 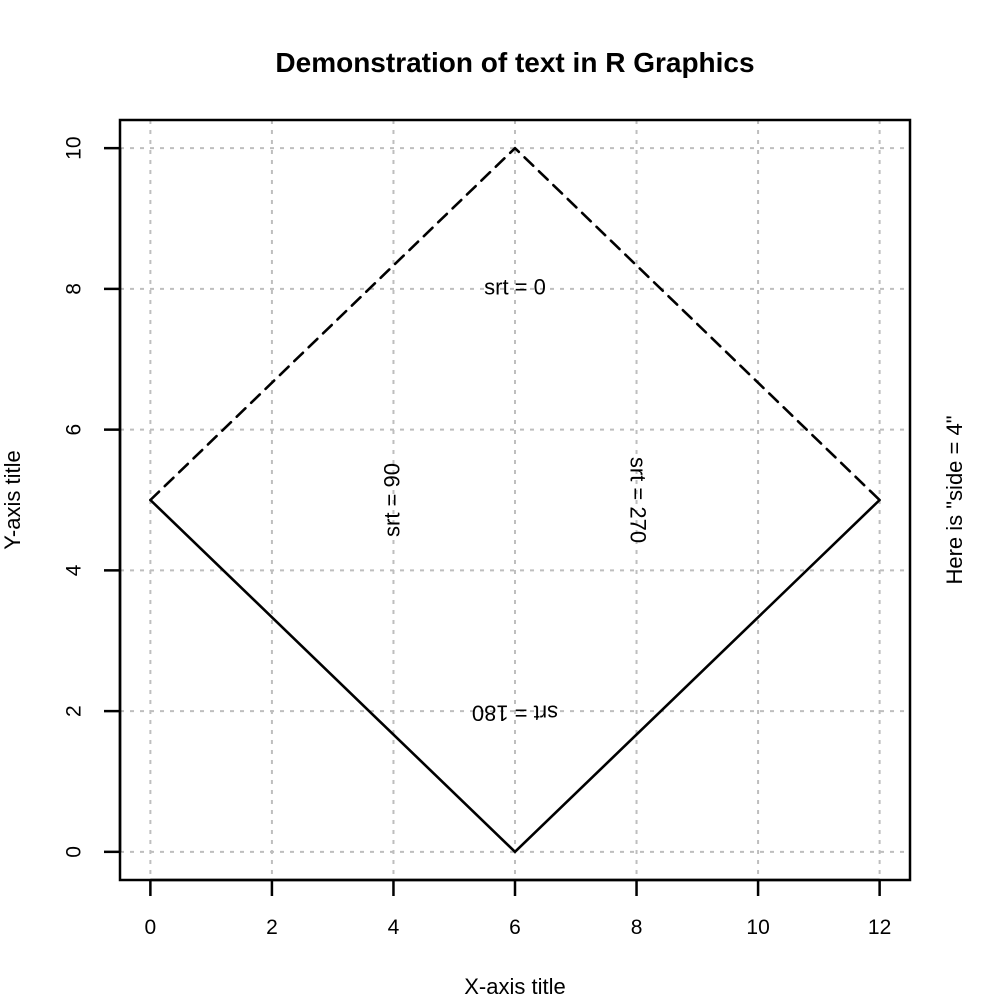 I want to click on side-4-label: Here is "side = 4", so click(x=954, y=499).